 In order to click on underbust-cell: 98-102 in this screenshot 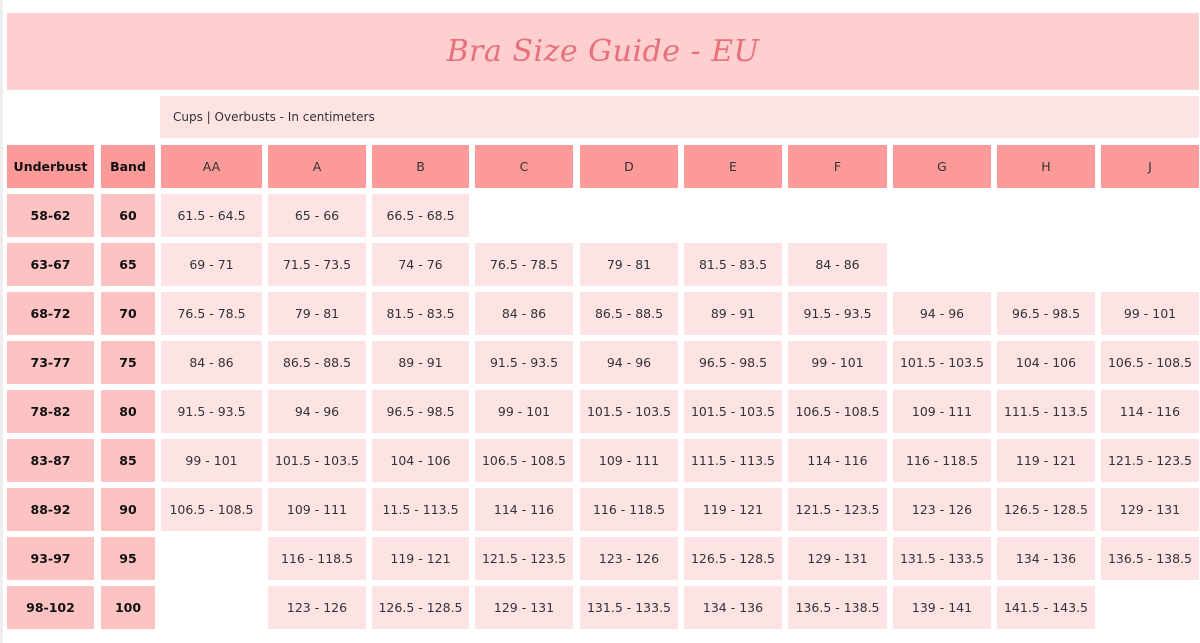, I will do `click(50, 607)`.